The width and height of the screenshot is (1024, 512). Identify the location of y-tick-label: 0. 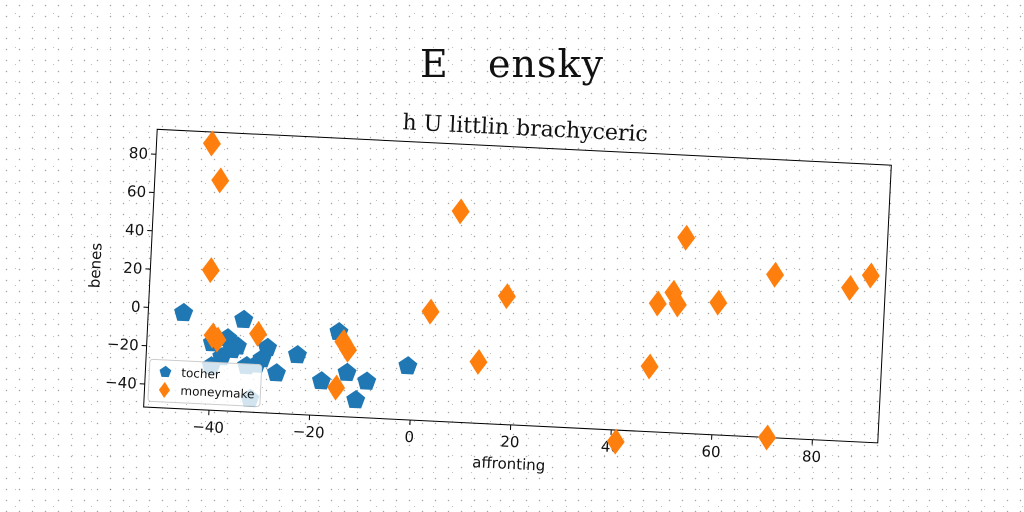
(136, 307).